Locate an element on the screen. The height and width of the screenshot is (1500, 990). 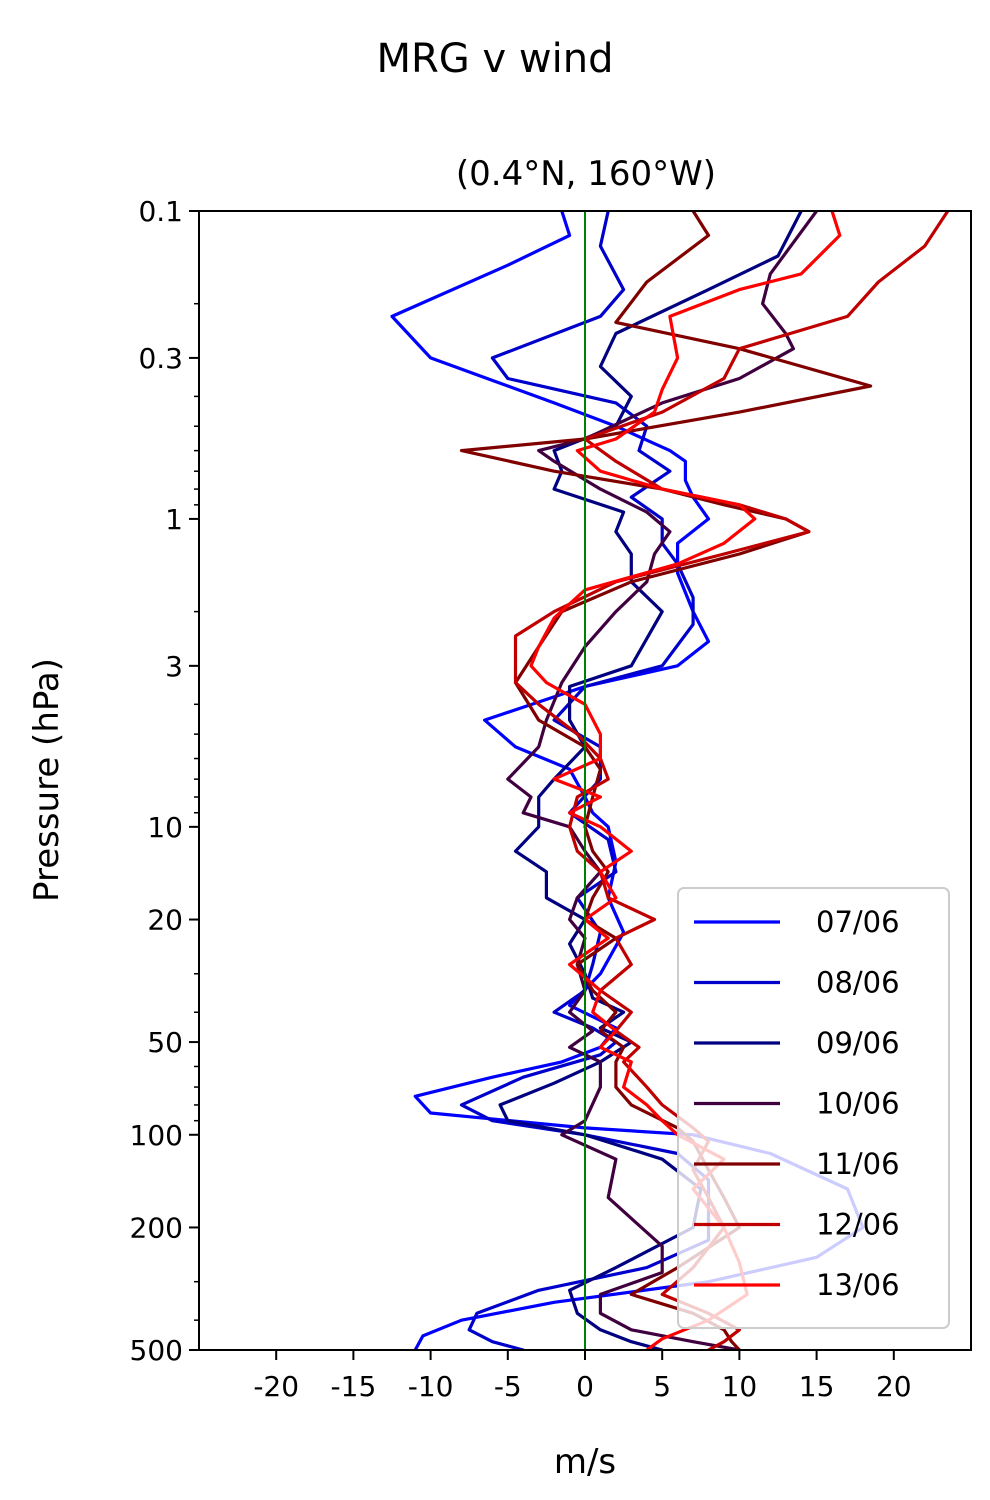
y-tick-label: 0.3 is located at coordinates (160, 358).